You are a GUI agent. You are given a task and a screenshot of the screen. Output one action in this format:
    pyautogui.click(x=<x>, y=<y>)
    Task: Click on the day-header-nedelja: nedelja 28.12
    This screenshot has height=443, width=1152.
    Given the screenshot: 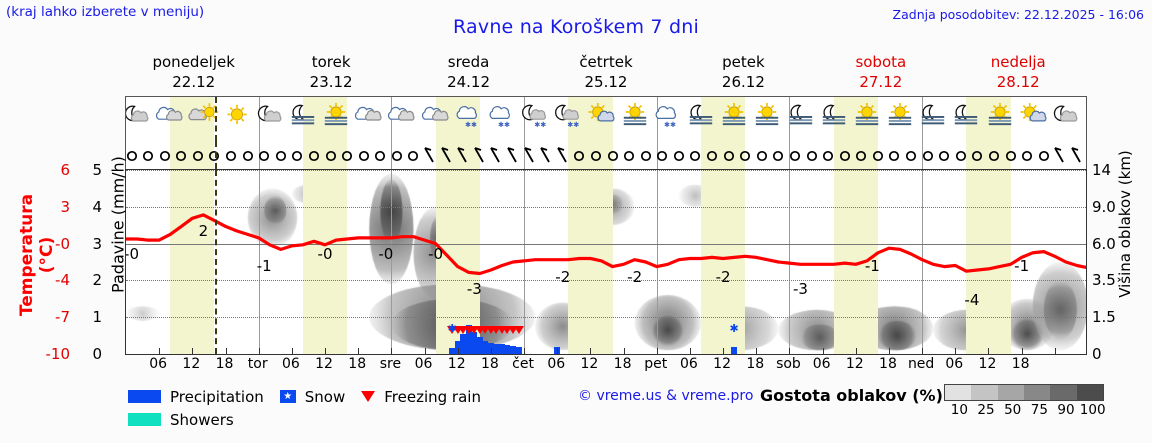 What is the action you would take?
    pyautogui.click(x=1018, y=73)
    